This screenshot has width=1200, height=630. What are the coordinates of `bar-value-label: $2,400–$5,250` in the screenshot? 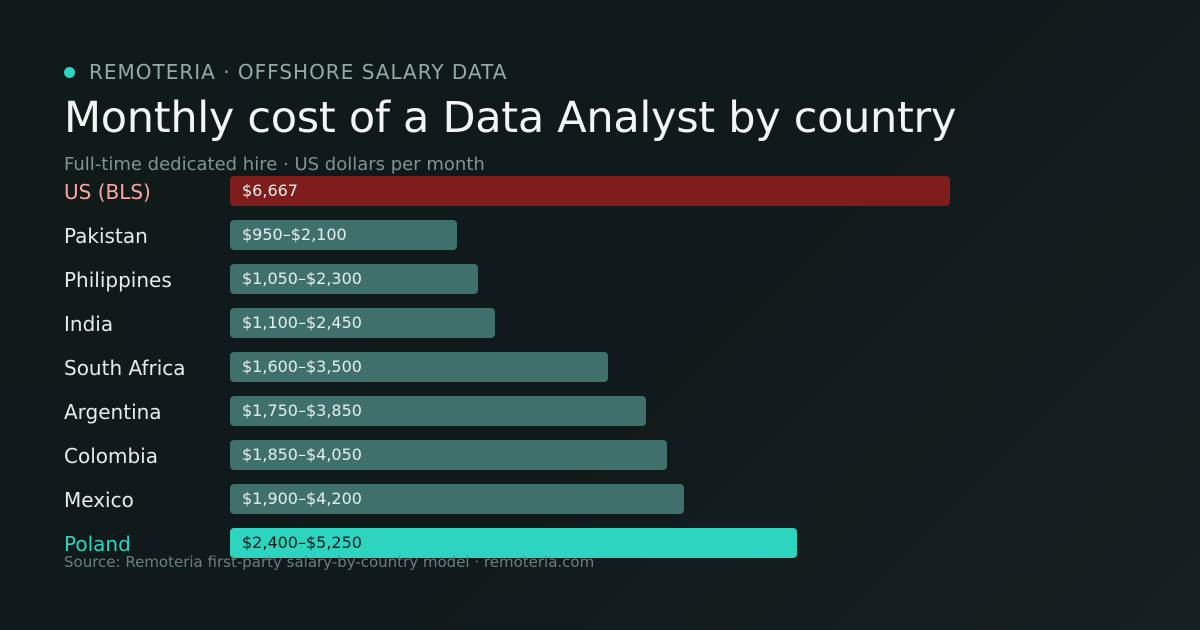 It's located at (302, 542).